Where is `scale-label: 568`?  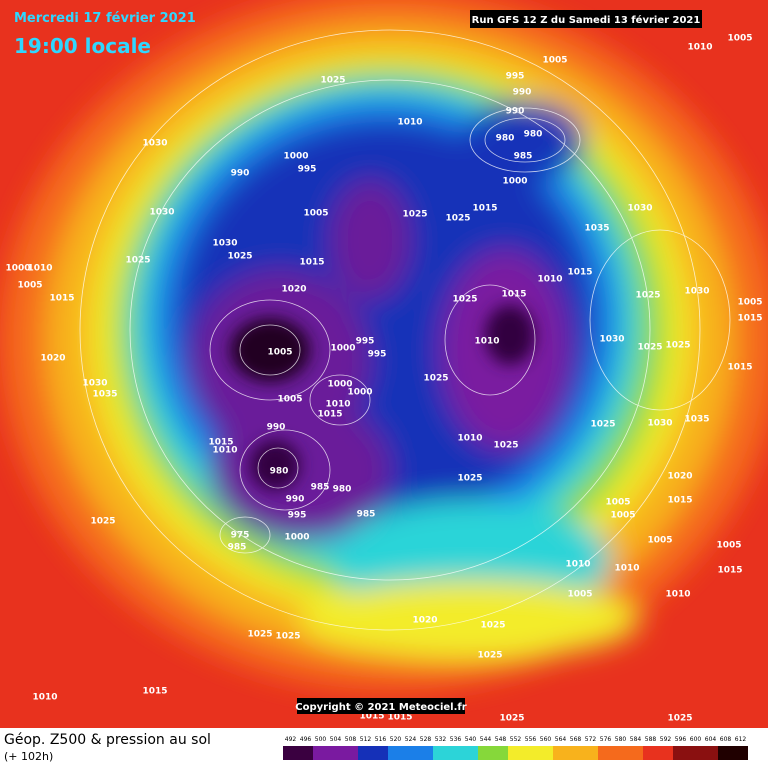
scale-label: 568 is located at coordinates (576, 739).